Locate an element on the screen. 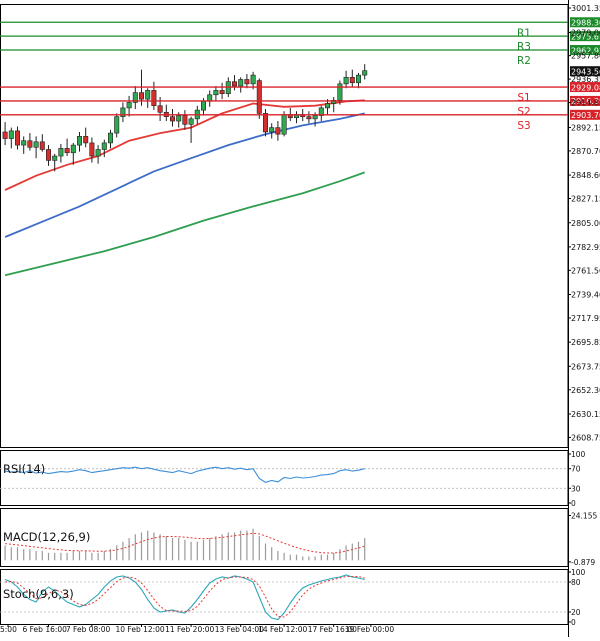 The image size is (600, 641). price-tick-label: 2827.15 is located at coordinates (585, 199).